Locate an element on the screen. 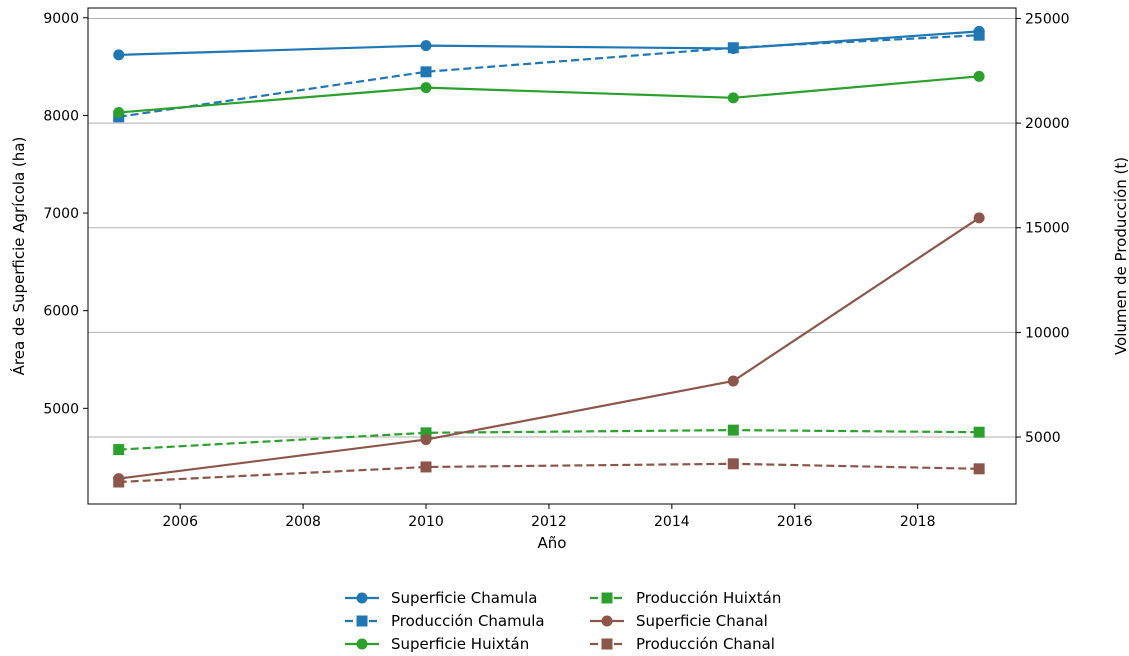  legend-label: Superficie Huixtán is located at coordinates (460, 644).